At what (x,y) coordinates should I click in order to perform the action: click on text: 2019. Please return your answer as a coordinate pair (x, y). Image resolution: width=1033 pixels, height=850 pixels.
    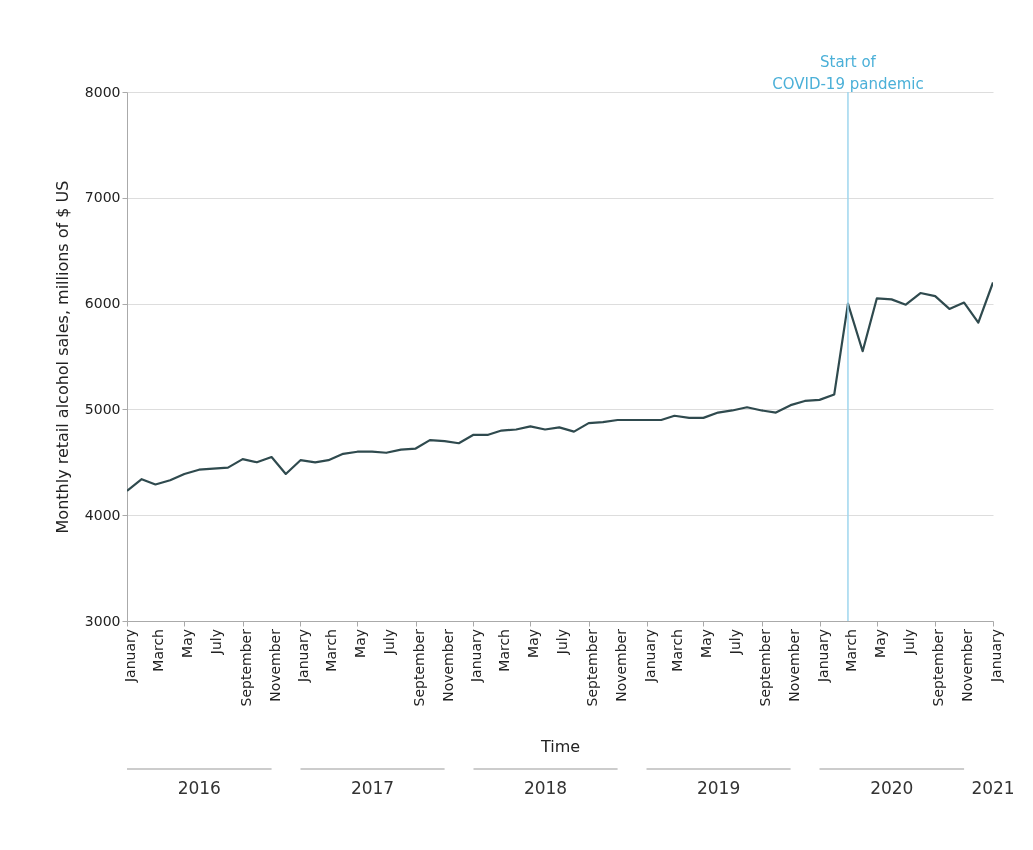
    Looking at the image, I should click on (718, 788).